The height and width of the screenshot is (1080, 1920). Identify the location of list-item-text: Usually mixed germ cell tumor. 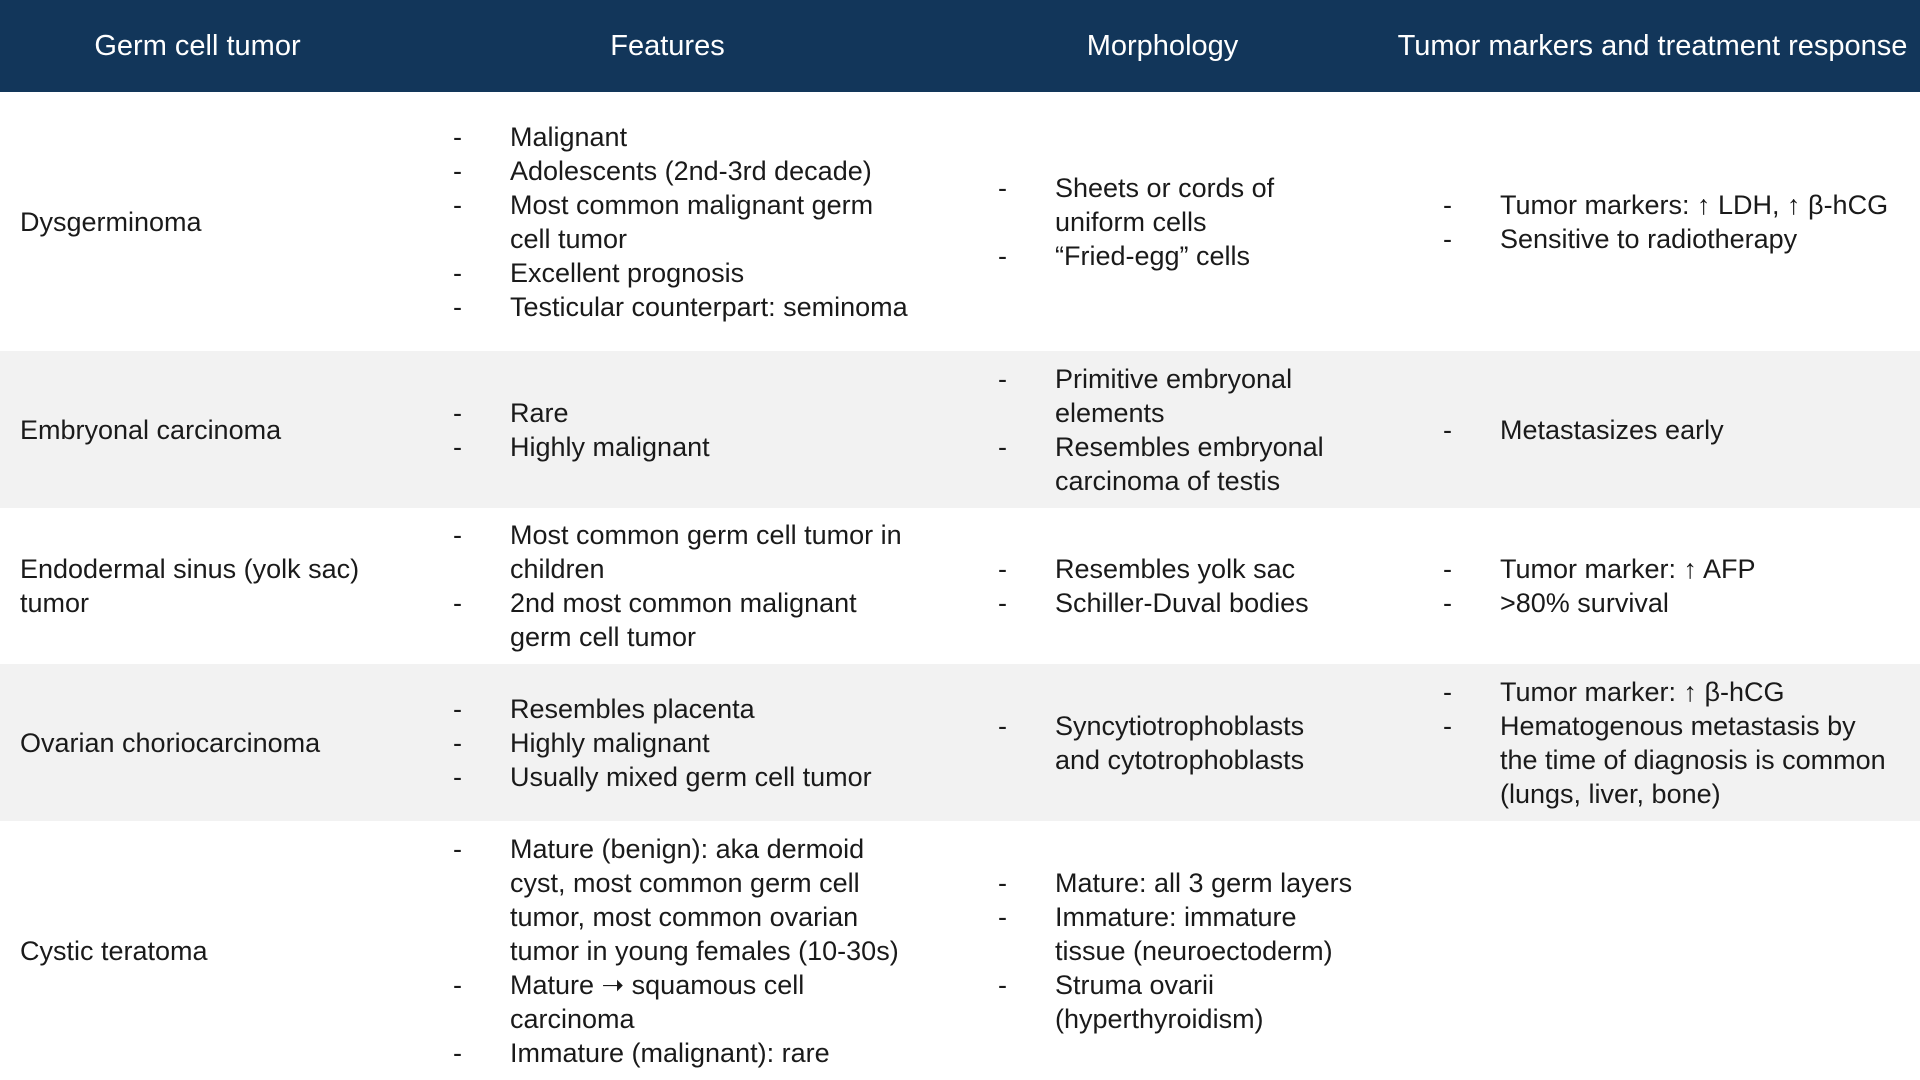
(691, 776).